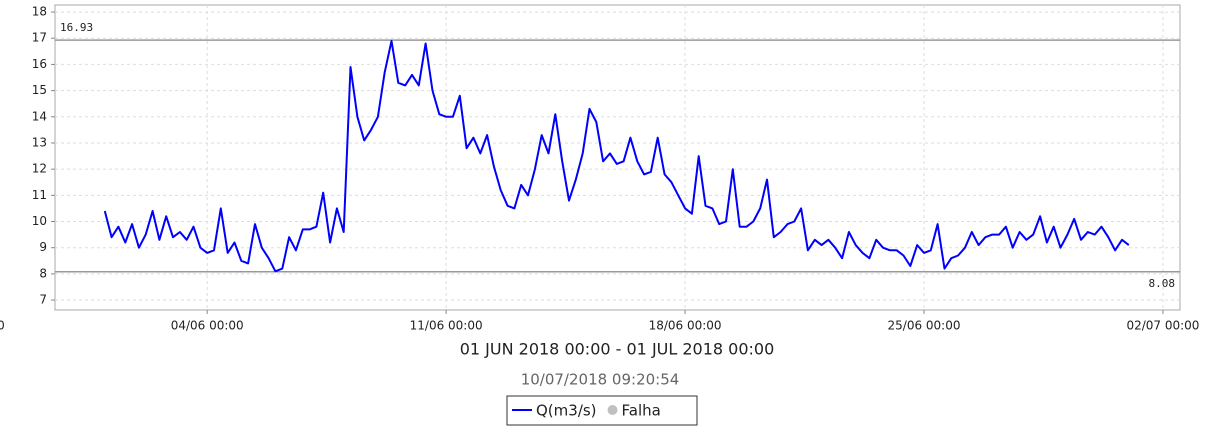  Describe the element at coordinates (39, 116) in the screenshot. I see `y-tick-label: 14` at that location.